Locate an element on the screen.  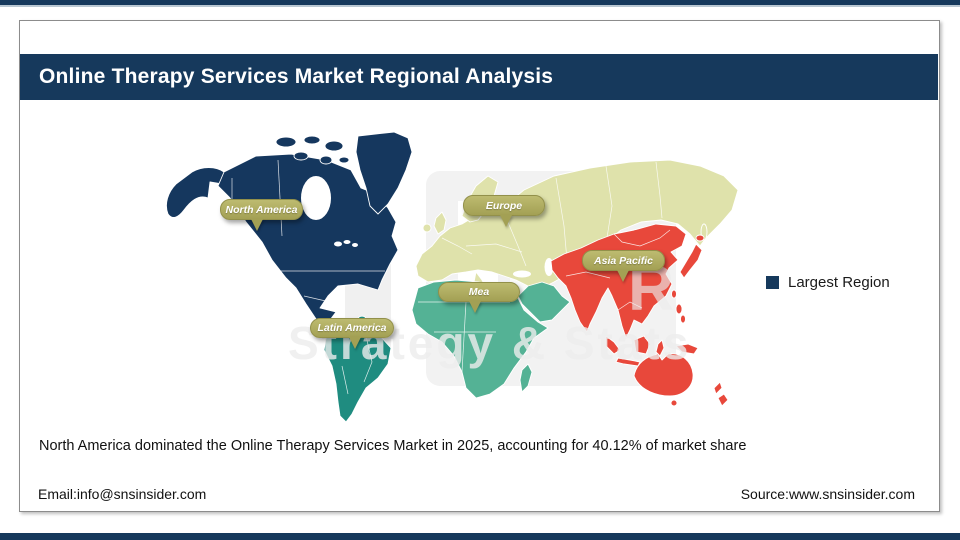
footer-source: Source:www.snsinsider.com is located at coordinates (827, 494).